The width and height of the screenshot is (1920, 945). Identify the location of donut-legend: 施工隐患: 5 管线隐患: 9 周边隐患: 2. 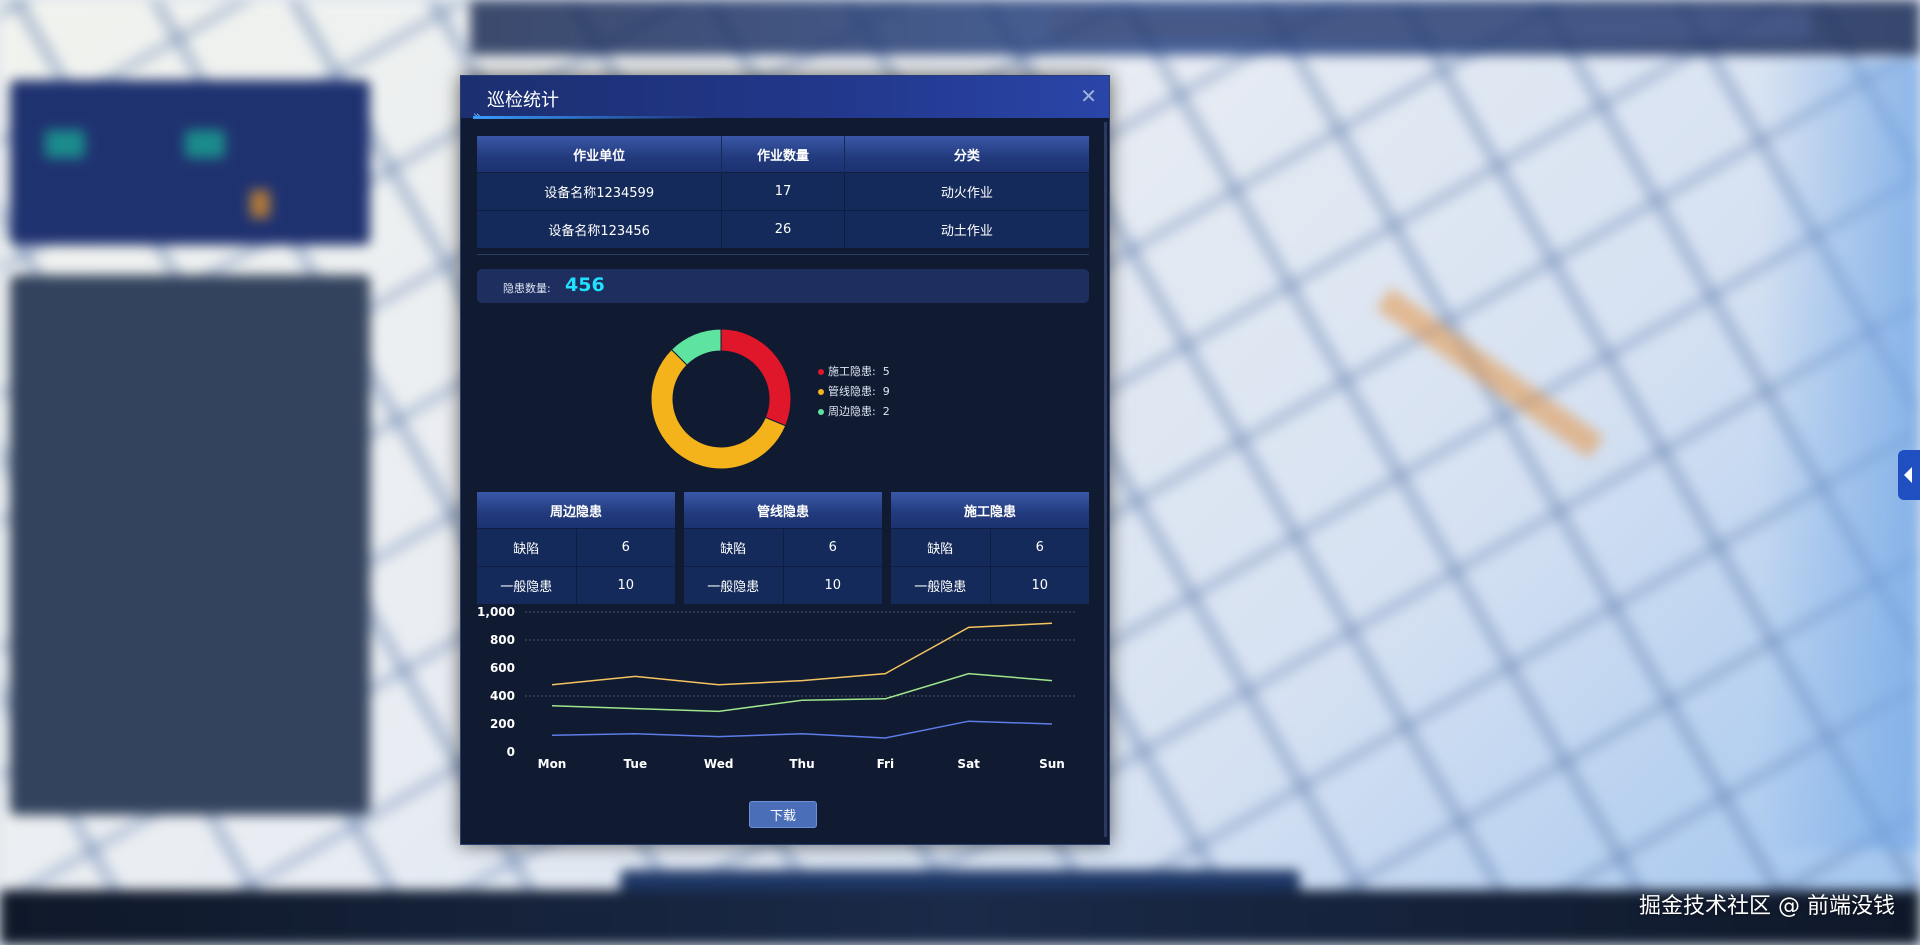
(854, 392).